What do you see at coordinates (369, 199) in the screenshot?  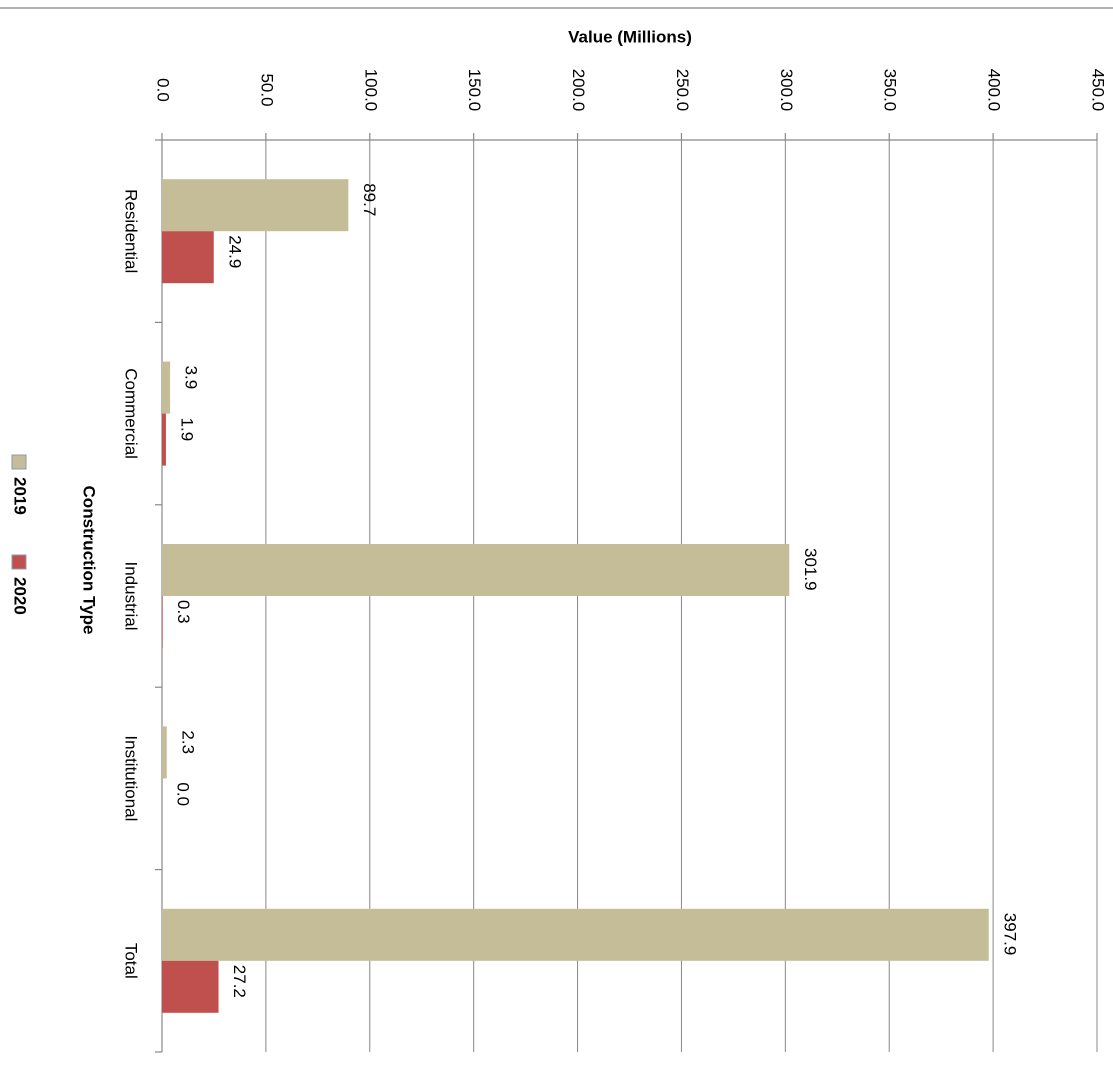 I see `data-label: 89.7` at bounding box center [369, 199].